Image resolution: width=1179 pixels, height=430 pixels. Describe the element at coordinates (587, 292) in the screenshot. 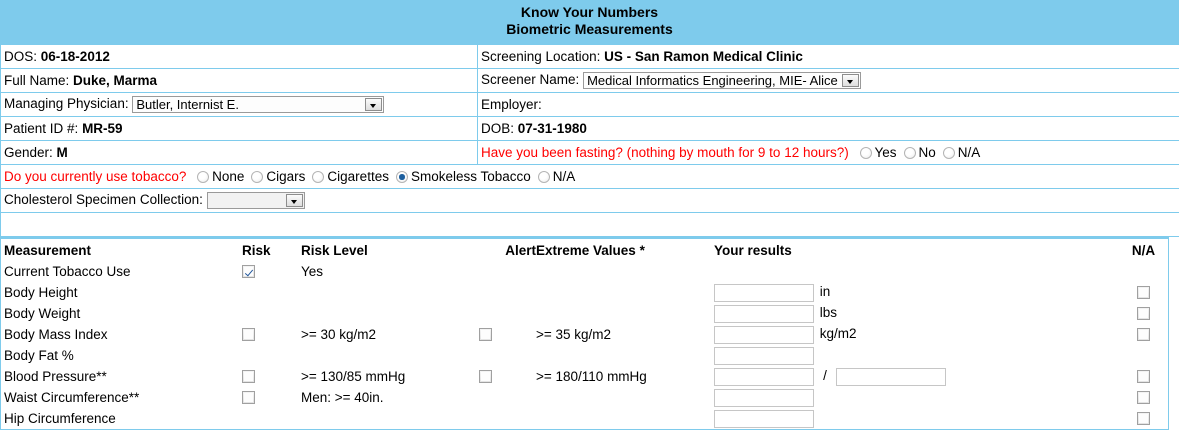

I see `table-row: Body Height in` at that location.